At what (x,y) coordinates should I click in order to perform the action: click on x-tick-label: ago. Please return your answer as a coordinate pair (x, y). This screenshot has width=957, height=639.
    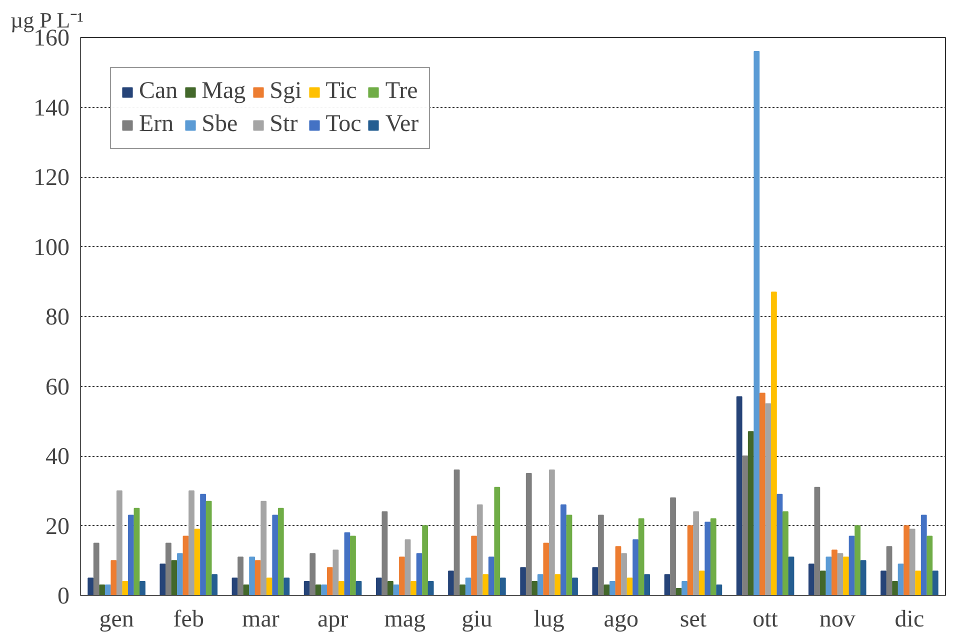
    Looking at the image, I should click on (621, 619).